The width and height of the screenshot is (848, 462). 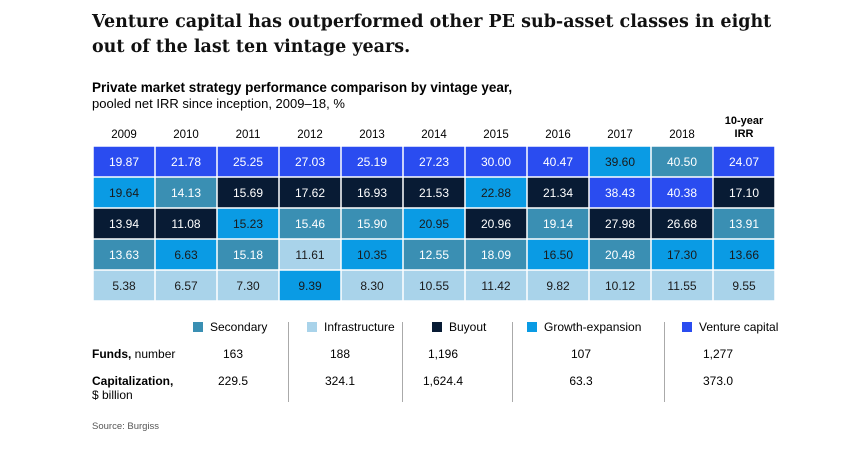 I want to click on cell-value-1-8: 38.43, so click(x=620, y=193).